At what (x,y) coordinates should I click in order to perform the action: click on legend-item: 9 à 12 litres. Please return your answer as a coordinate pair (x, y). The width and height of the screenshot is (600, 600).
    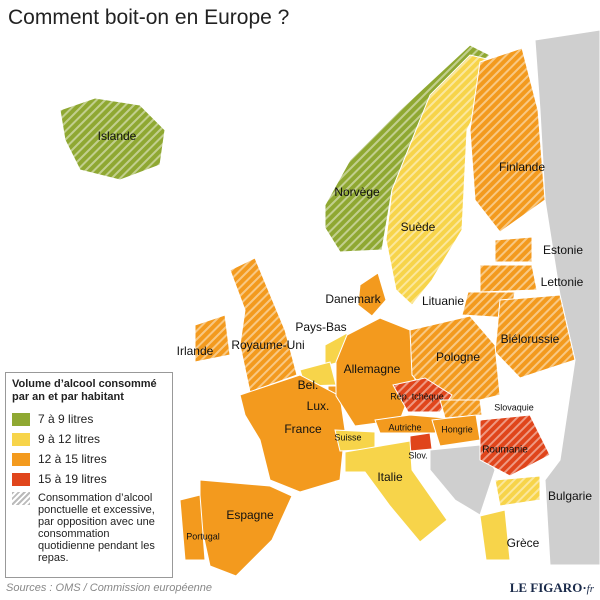
    Looking at the image, I should click on (89, 439).